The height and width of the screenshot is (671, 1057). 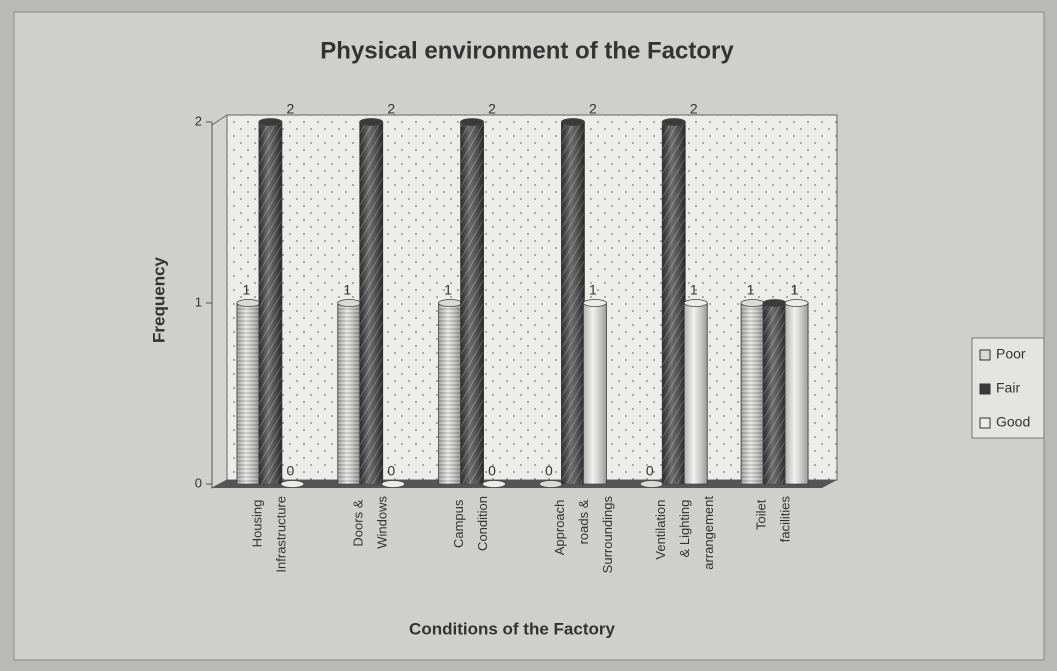 I want to click on y-tick-label: 1, so click(x=198, y=301).